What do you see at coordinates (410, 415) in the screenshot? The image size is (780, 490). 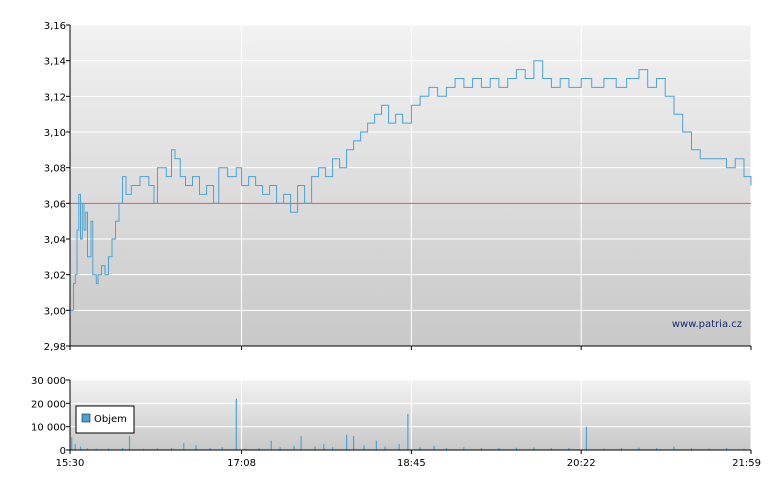 I see `volume-plot-area` at bounding box center [410, 415].